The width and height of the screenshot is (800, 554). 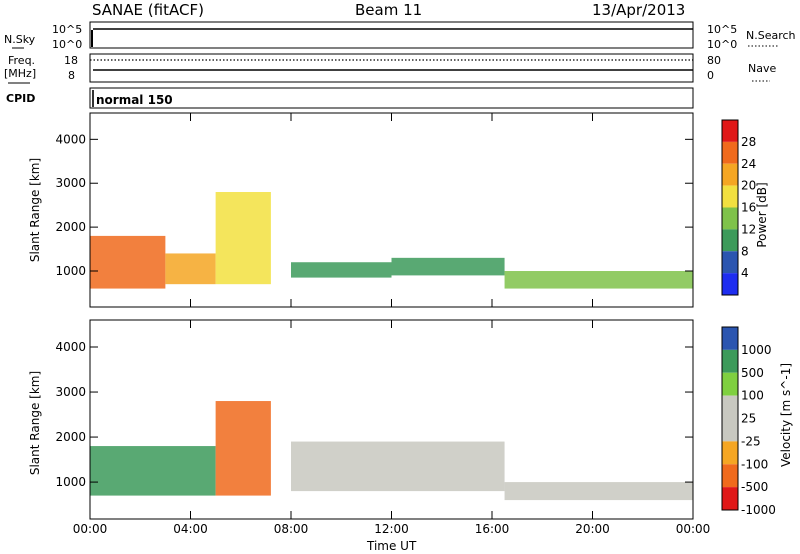 I want to click on nave-tick-top: 80, so click(x=714, y=60).